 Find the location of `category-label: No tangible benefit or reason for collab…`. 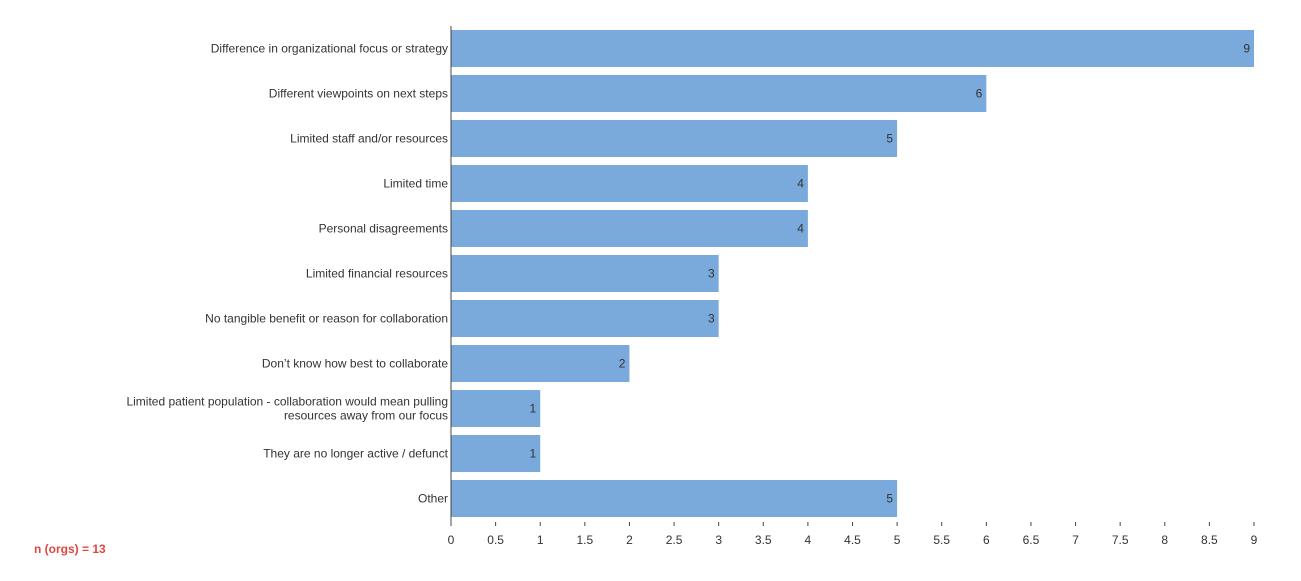

category-label: No tangible benefit or reason for collab… is located at coordinates (326, 319).